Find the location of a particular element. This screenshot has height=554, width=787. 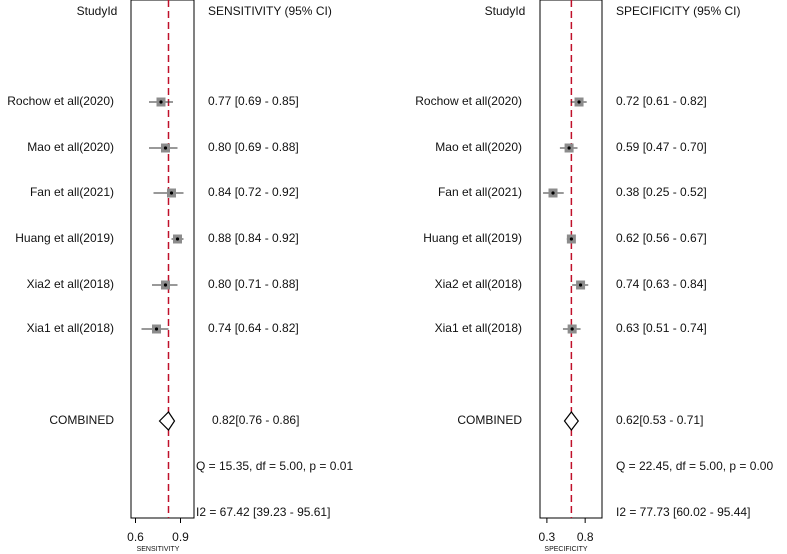

ci-label: 0.88 [0.84 - 0.92] is located at coordinates (253, 238).